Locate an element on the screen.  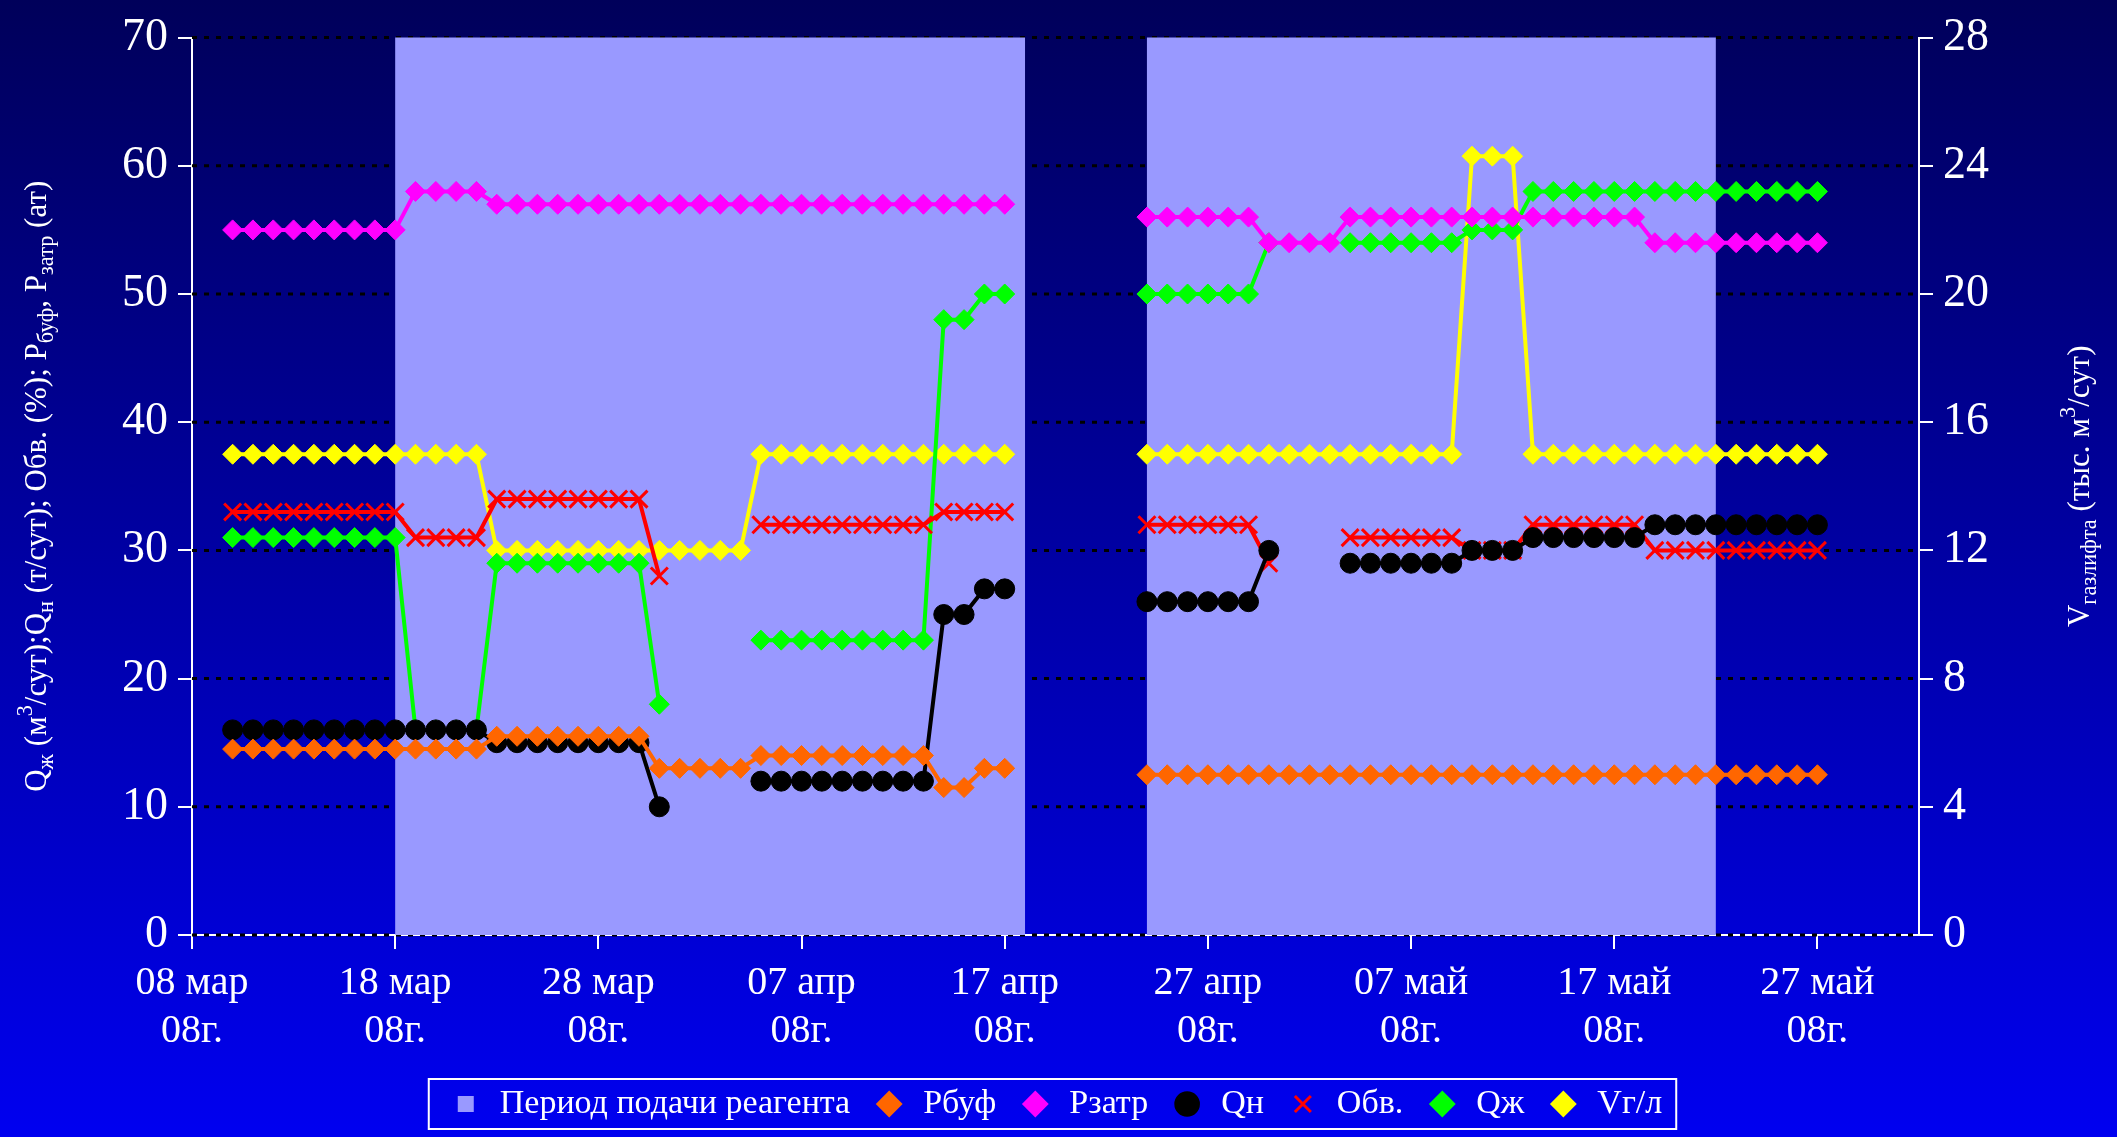
y-tick-label: 0 is located at coordinates (156, 932).